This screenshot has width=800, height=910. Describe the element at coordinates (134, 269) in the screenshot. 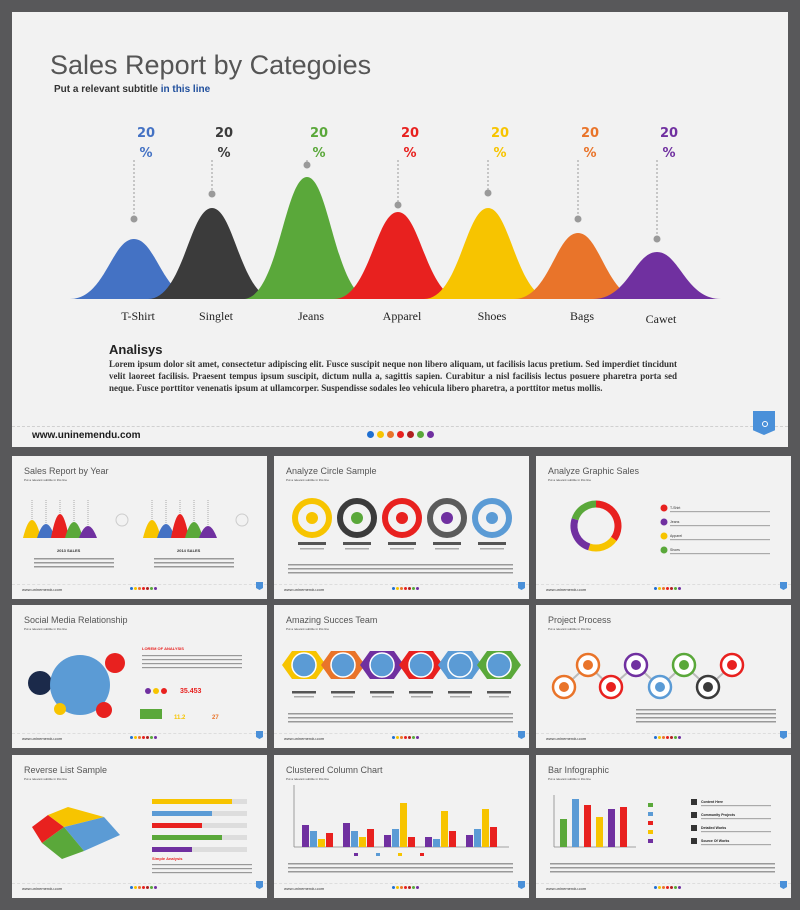

I see `peak-t-shirt` at that location.